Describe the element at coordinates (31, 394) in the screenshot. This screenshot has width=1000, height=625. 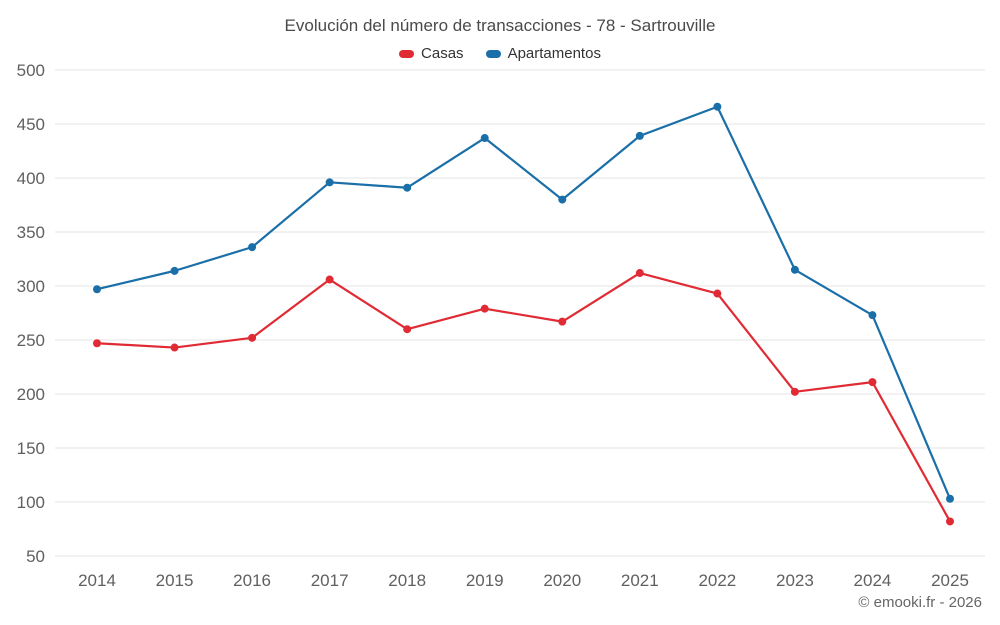
I see `y-axis-tick-label: 200` at that location.